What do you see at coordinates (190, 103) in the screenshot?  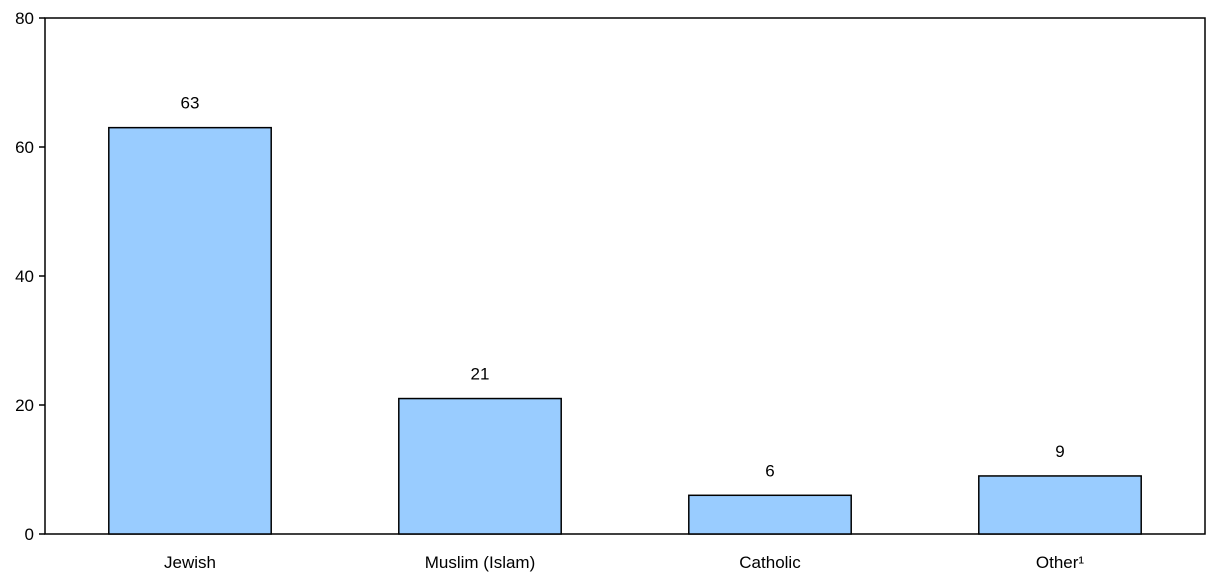 I see `data-label: 63` at bounding box center [190, 103].